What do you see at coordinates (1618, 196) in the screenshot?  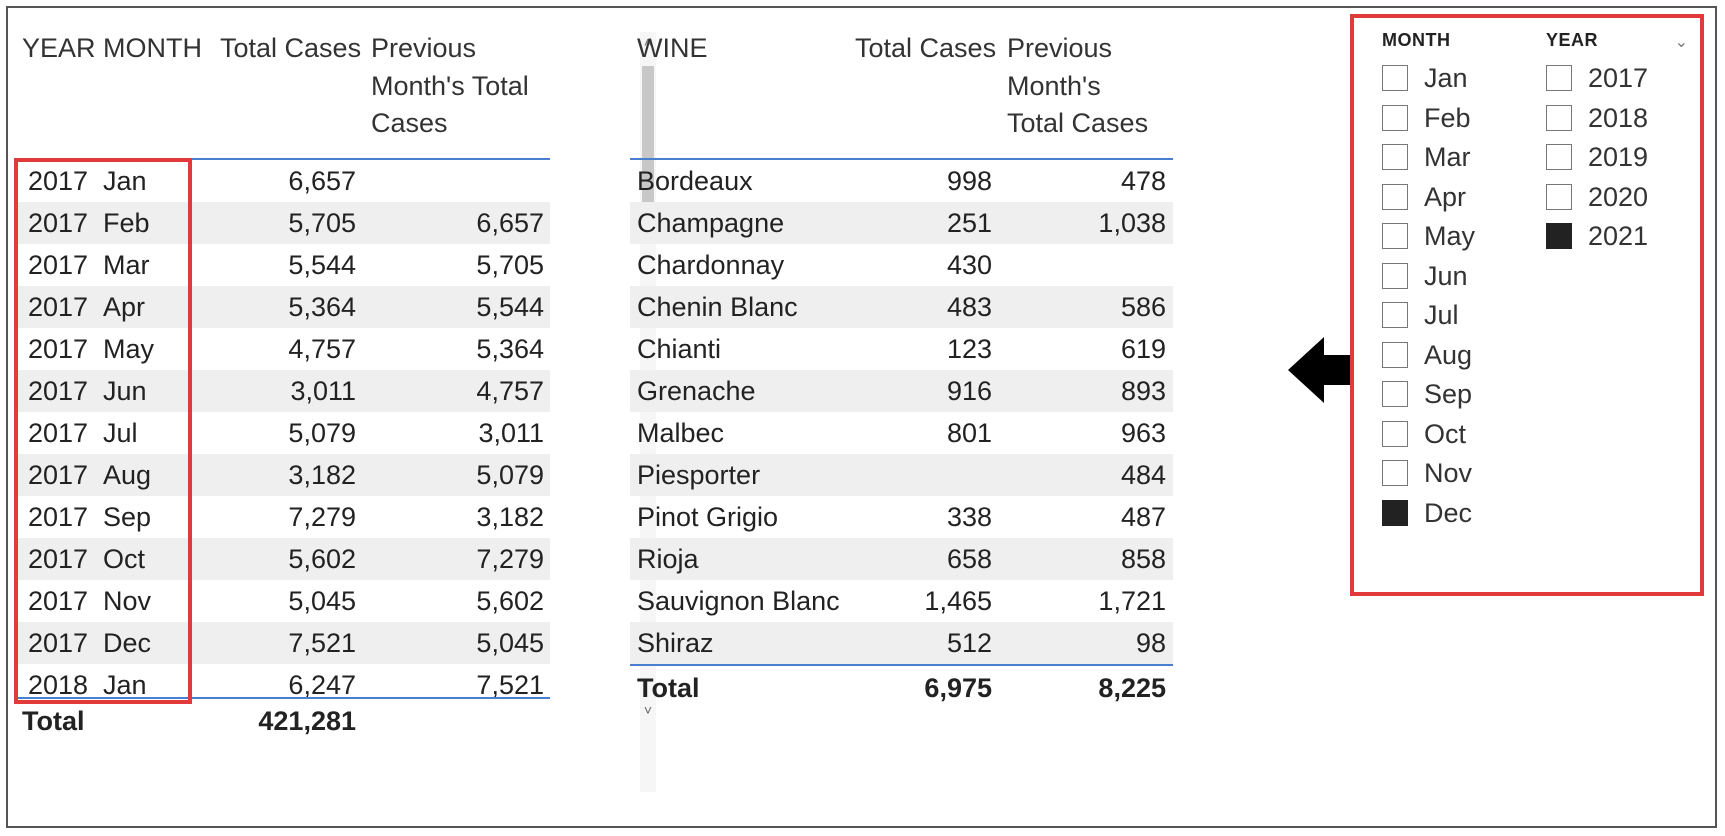 I see `year-option-label: 2020` at bounding box center [1618, 196].